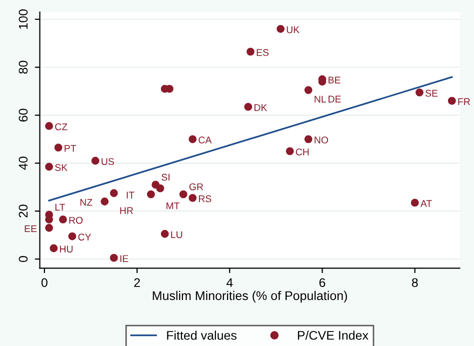 The image size is (474, 346). What do you see at coordinates (322, 283) in the screenshot?
I see `x-tick-label: 6` at bounding box center [322, 283].